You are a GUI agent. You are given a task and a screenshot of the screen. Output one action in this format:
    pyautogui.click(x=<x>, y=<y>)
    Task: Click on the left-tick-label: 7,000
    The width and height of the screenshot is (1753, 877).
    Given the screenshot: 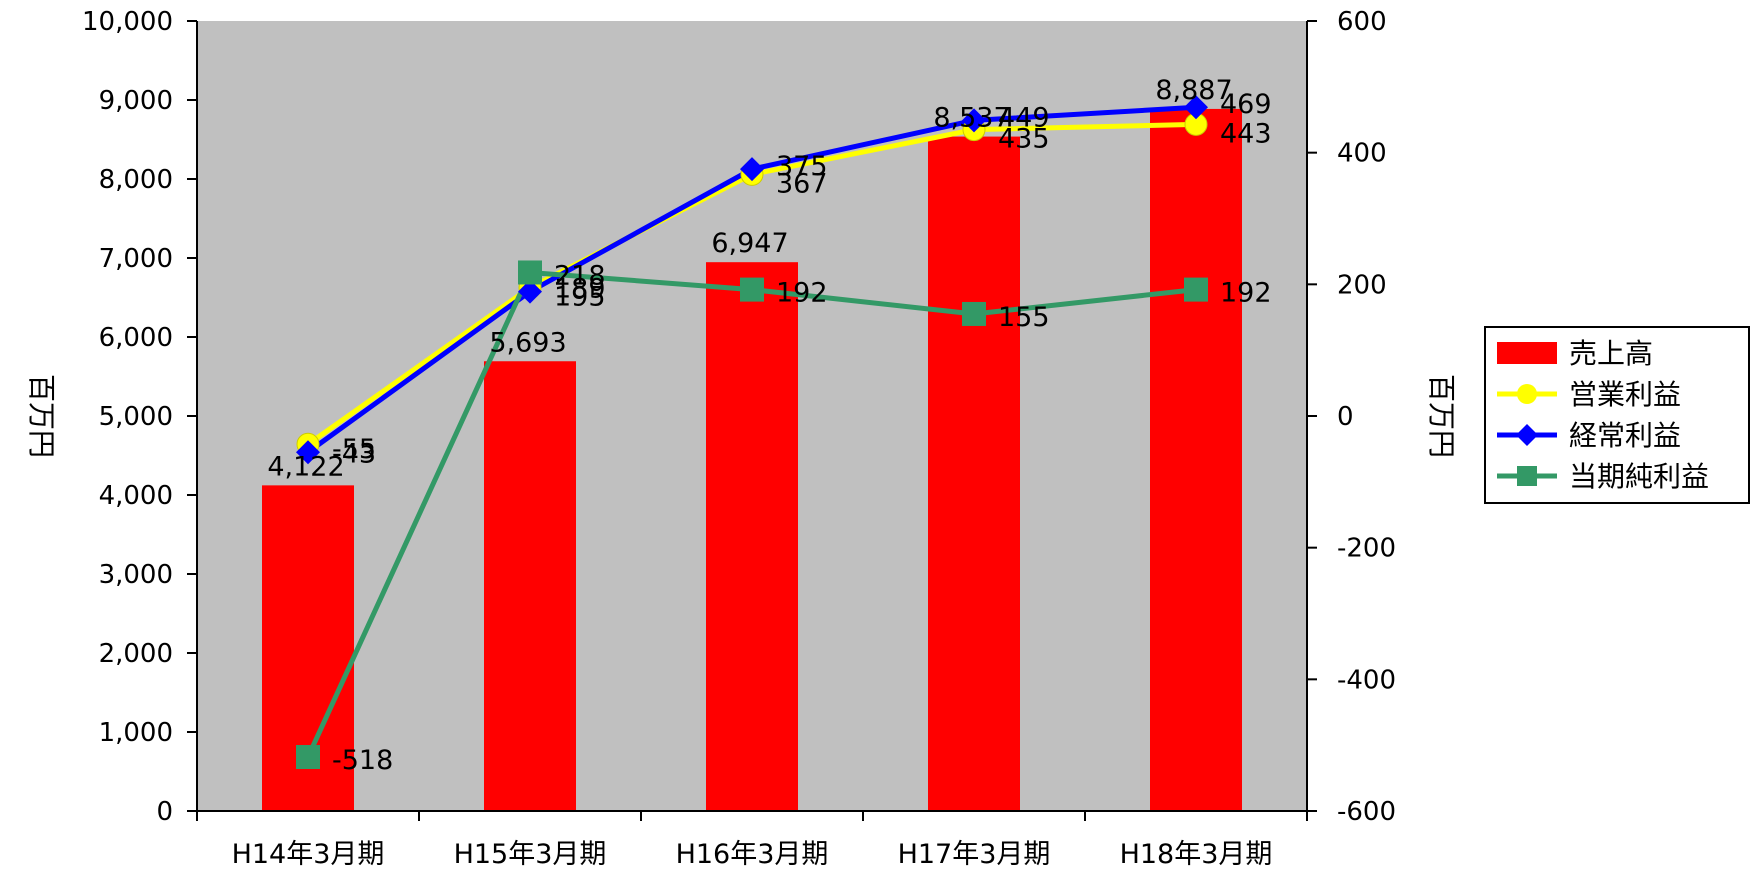 What is the action you would take?
    pyautogui.click(x=136, y=259)
    